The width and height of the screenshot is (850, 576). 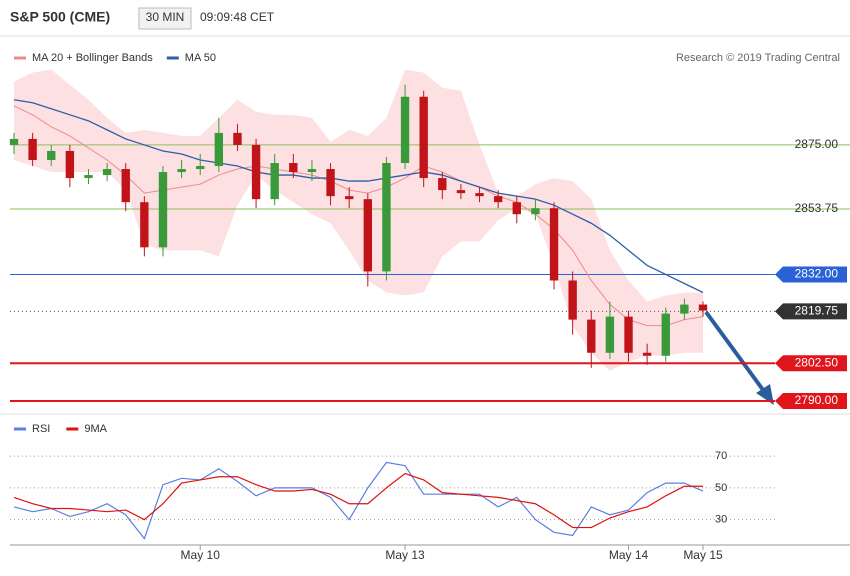 I want to click on level-label: 2875.00, so click(x=817, y=144).